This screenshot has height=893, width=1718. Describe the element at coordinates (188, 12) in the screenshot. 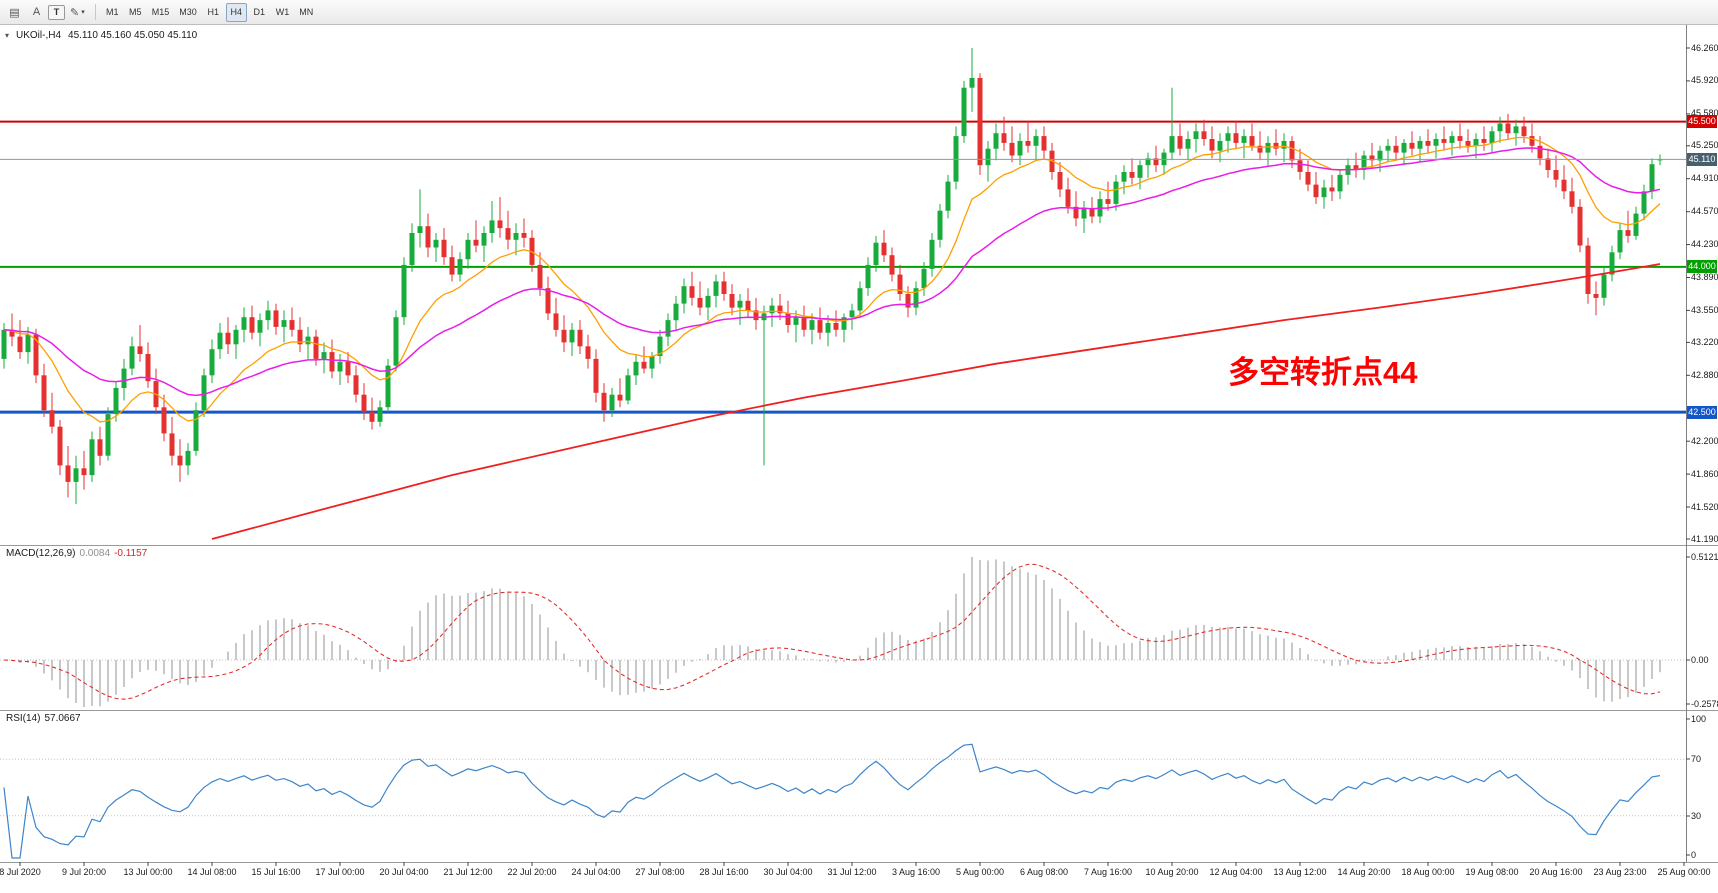

I see `timeframe-button-m30: M30` at that location.